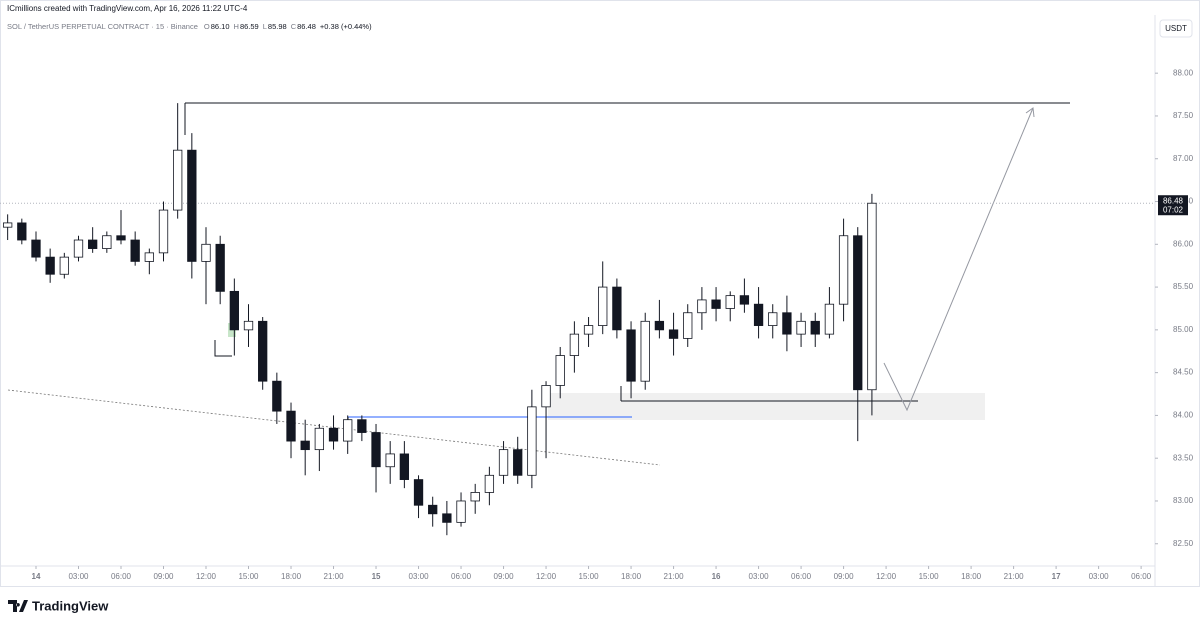 The image size is (1200, 626). What do you see at coordinates (223, 348) in the screenshot?
I see `bracket` at bounding box center [223, 348].